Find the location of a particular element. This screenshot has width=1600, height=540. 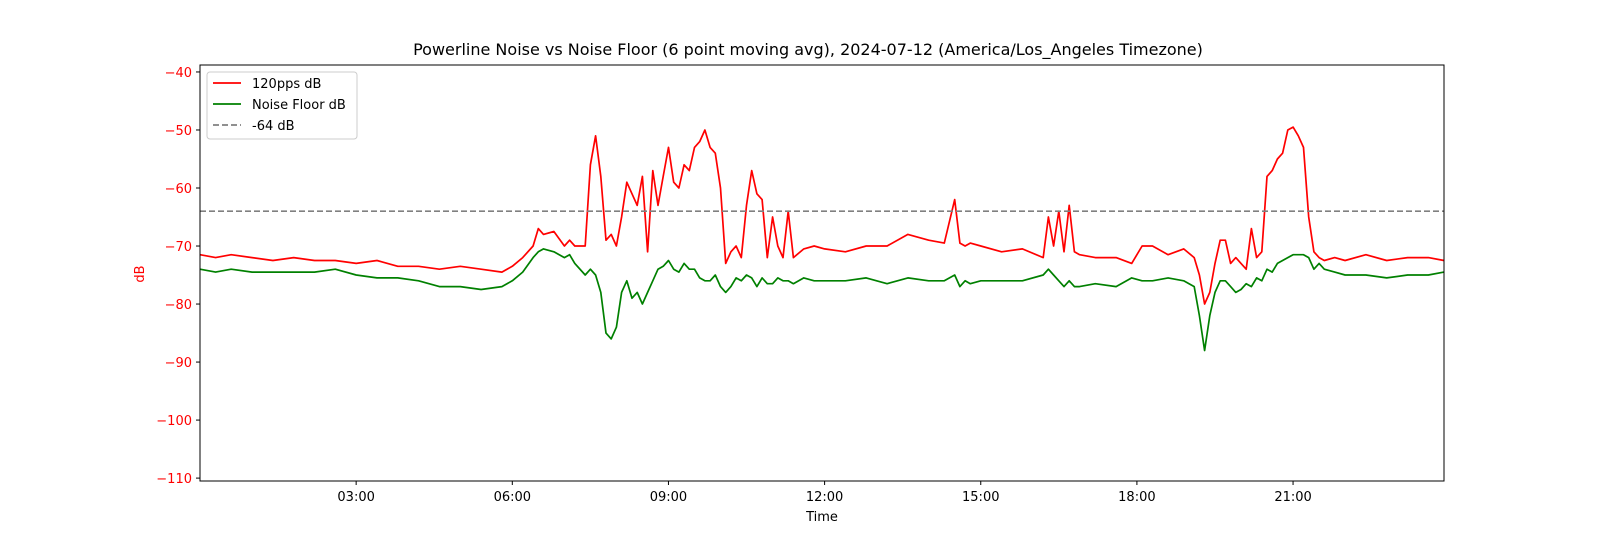

y-tick-label: −90 is located at coordinates (178, 363).